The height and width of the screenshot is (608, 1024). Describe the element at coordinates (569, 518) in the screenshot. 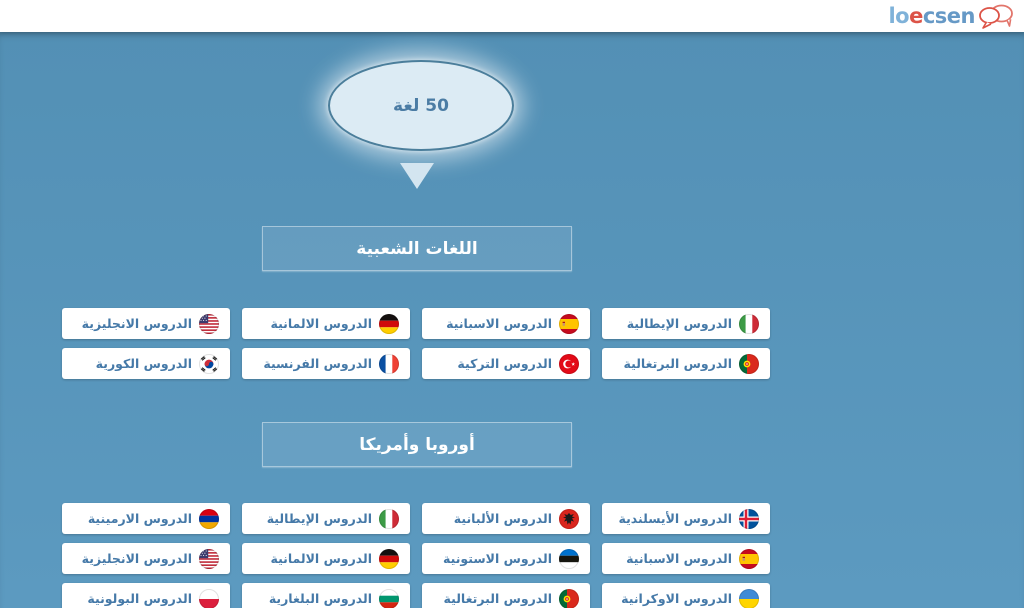

I see `flag-albania-icon` at that location.